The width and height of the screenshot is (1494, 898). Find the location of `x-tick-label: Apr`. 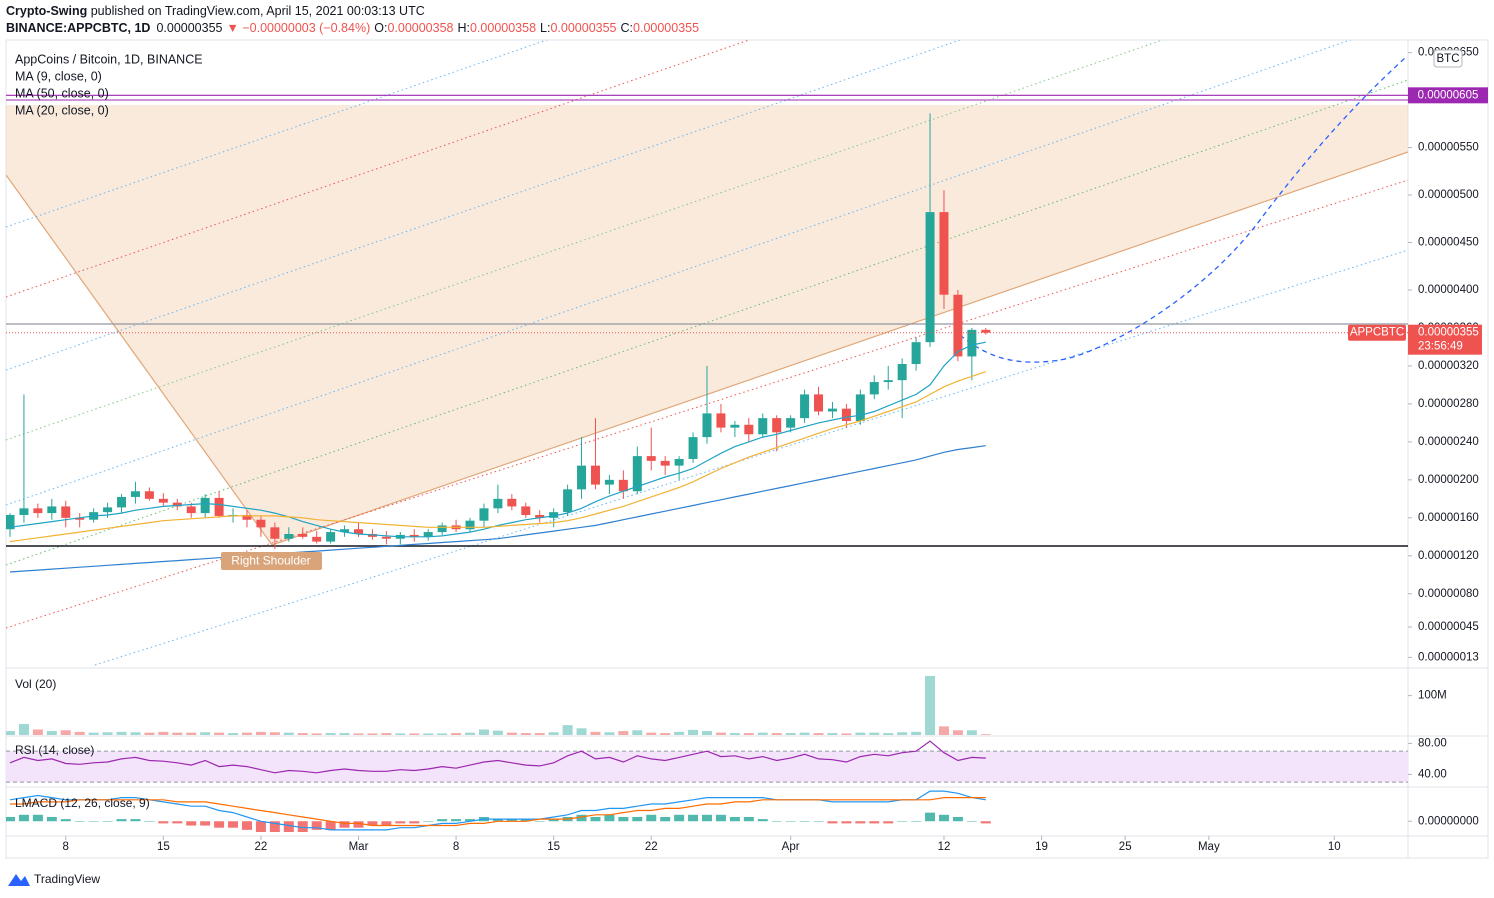

x-tick-label: Apr is located at coordinates (791, 847).